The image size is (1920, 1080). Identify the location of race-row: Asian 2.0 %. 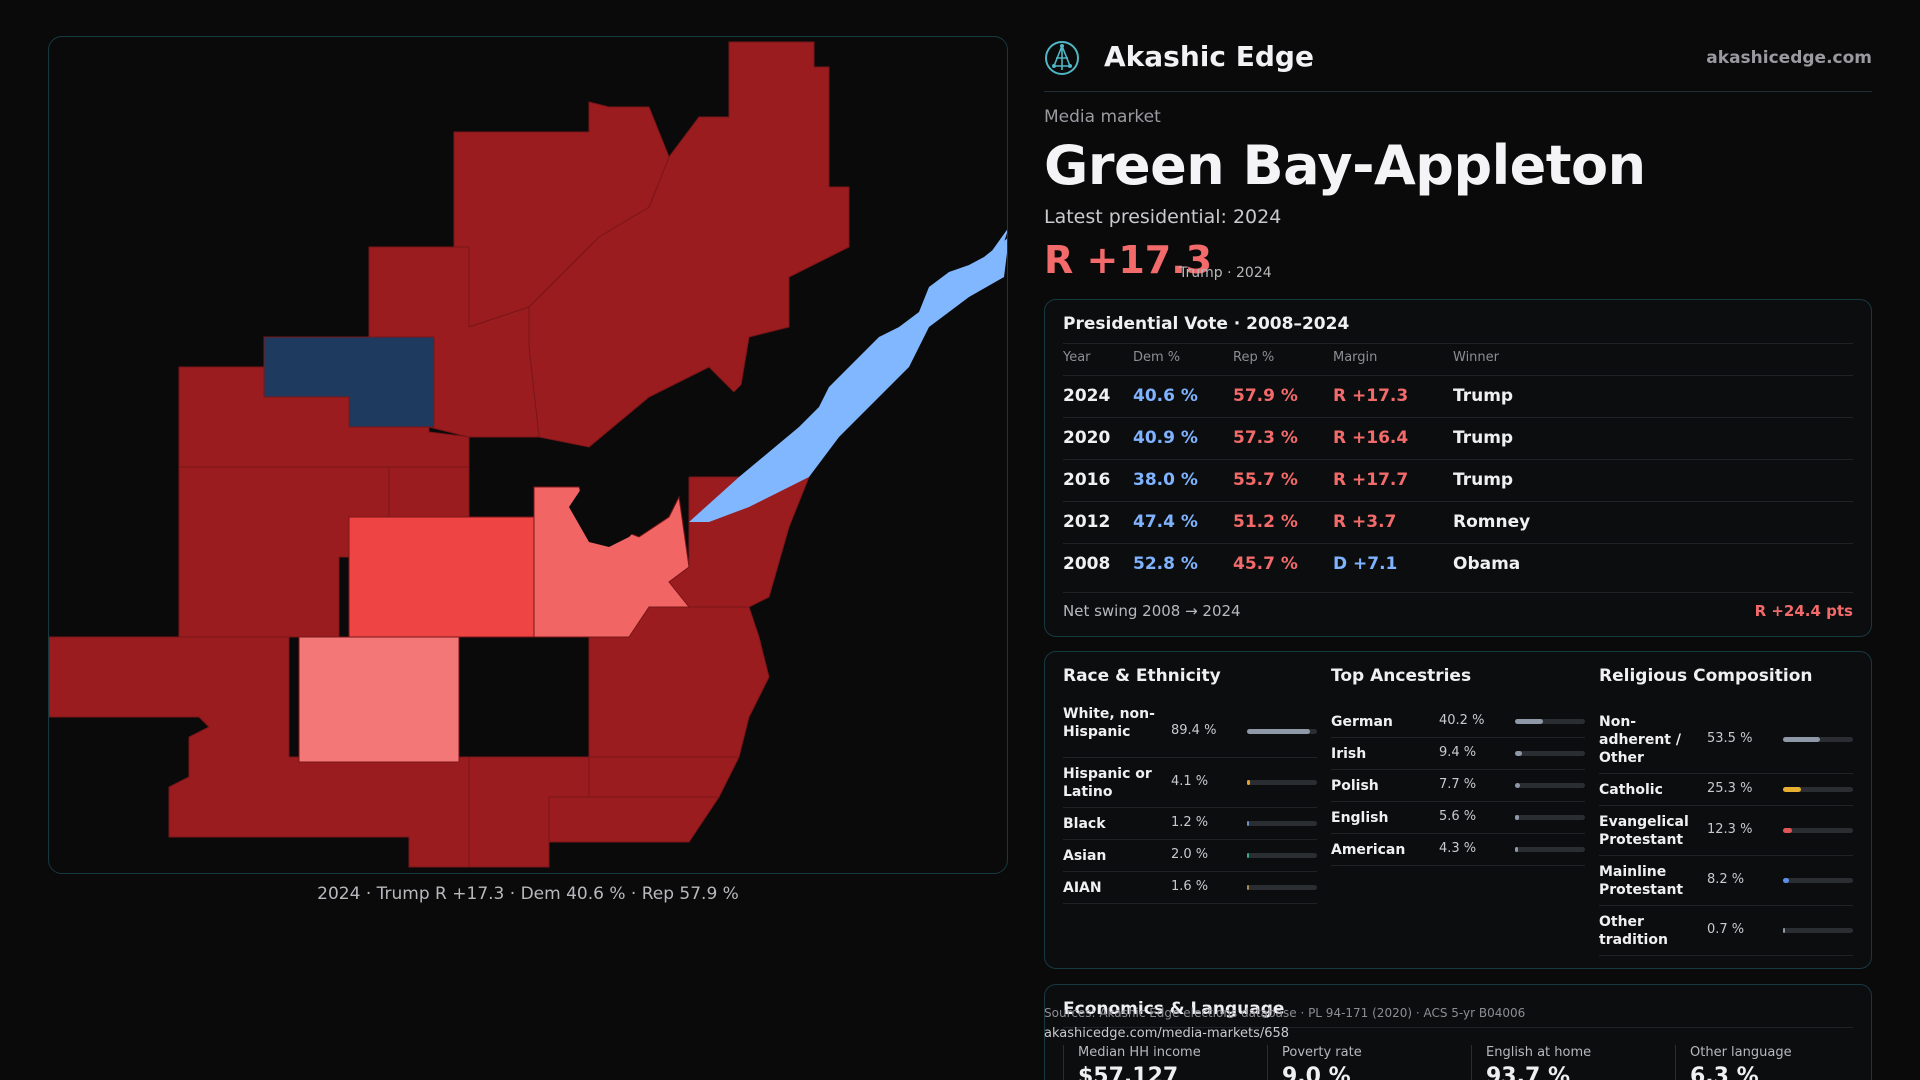
(1190, 856).